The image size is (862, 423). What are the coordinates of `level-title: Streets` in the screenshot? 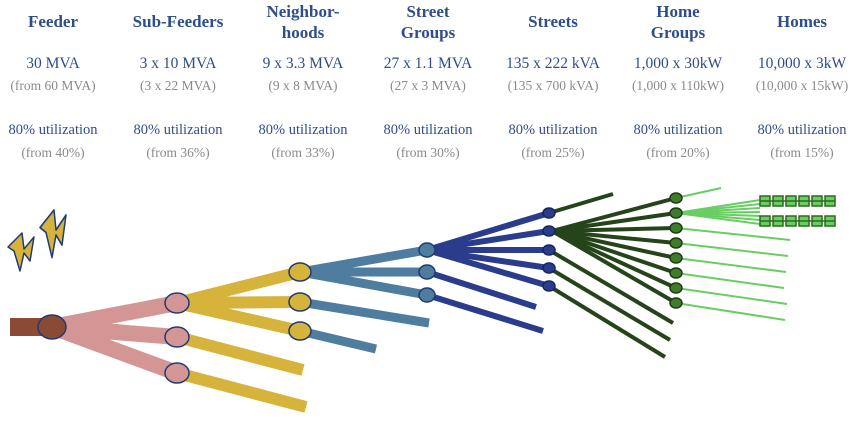 It's located at (553, 21).